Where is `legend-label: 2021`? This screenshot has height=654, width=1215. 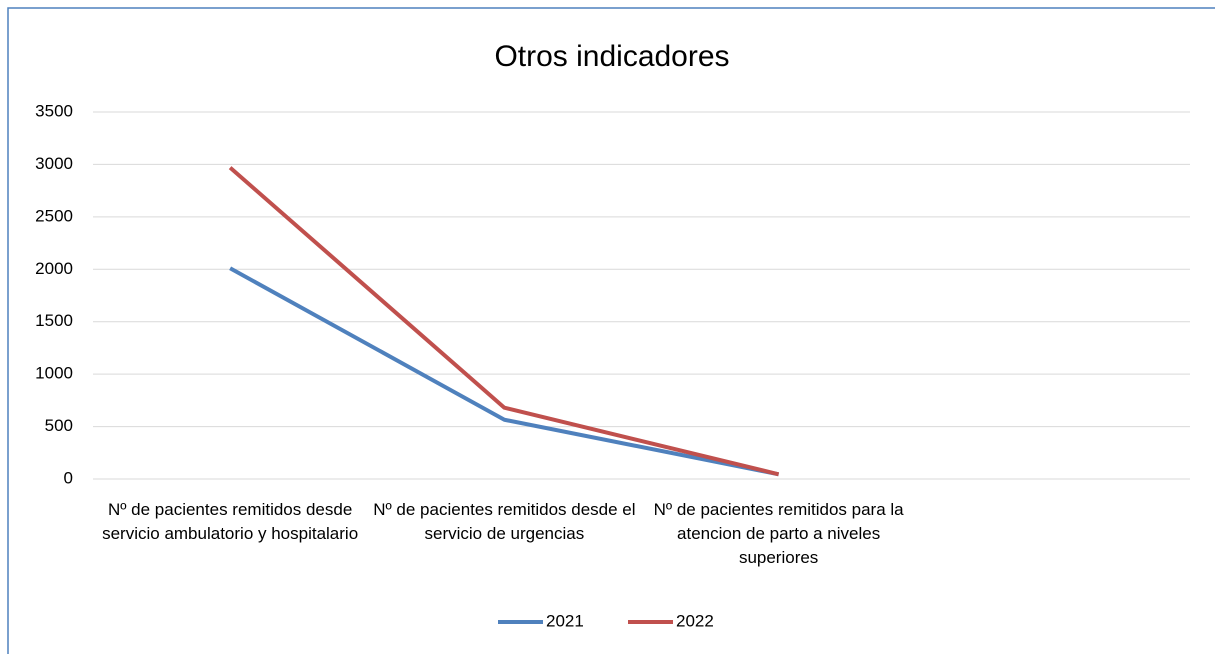 legend-label: 2021 is located at coordinates (565, 620).